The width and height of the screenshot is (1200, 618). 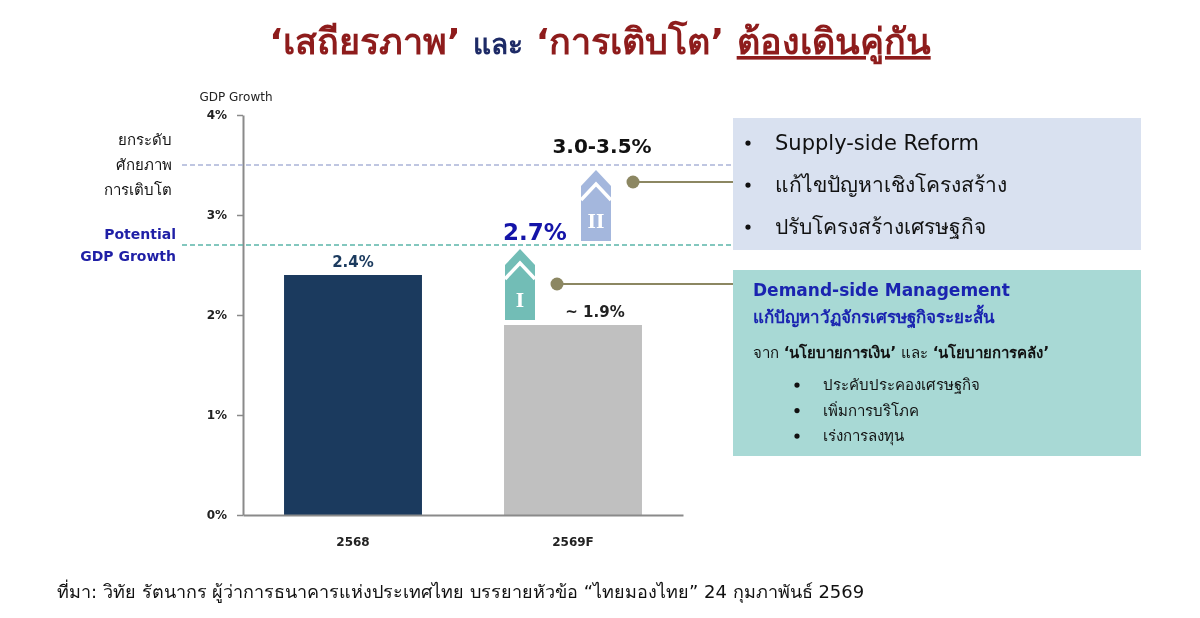 I want to click on text: จาก ‘นโยบายการเงิน’ และ ‘นโยบายการคลัง’, so click(x=901, y=352).